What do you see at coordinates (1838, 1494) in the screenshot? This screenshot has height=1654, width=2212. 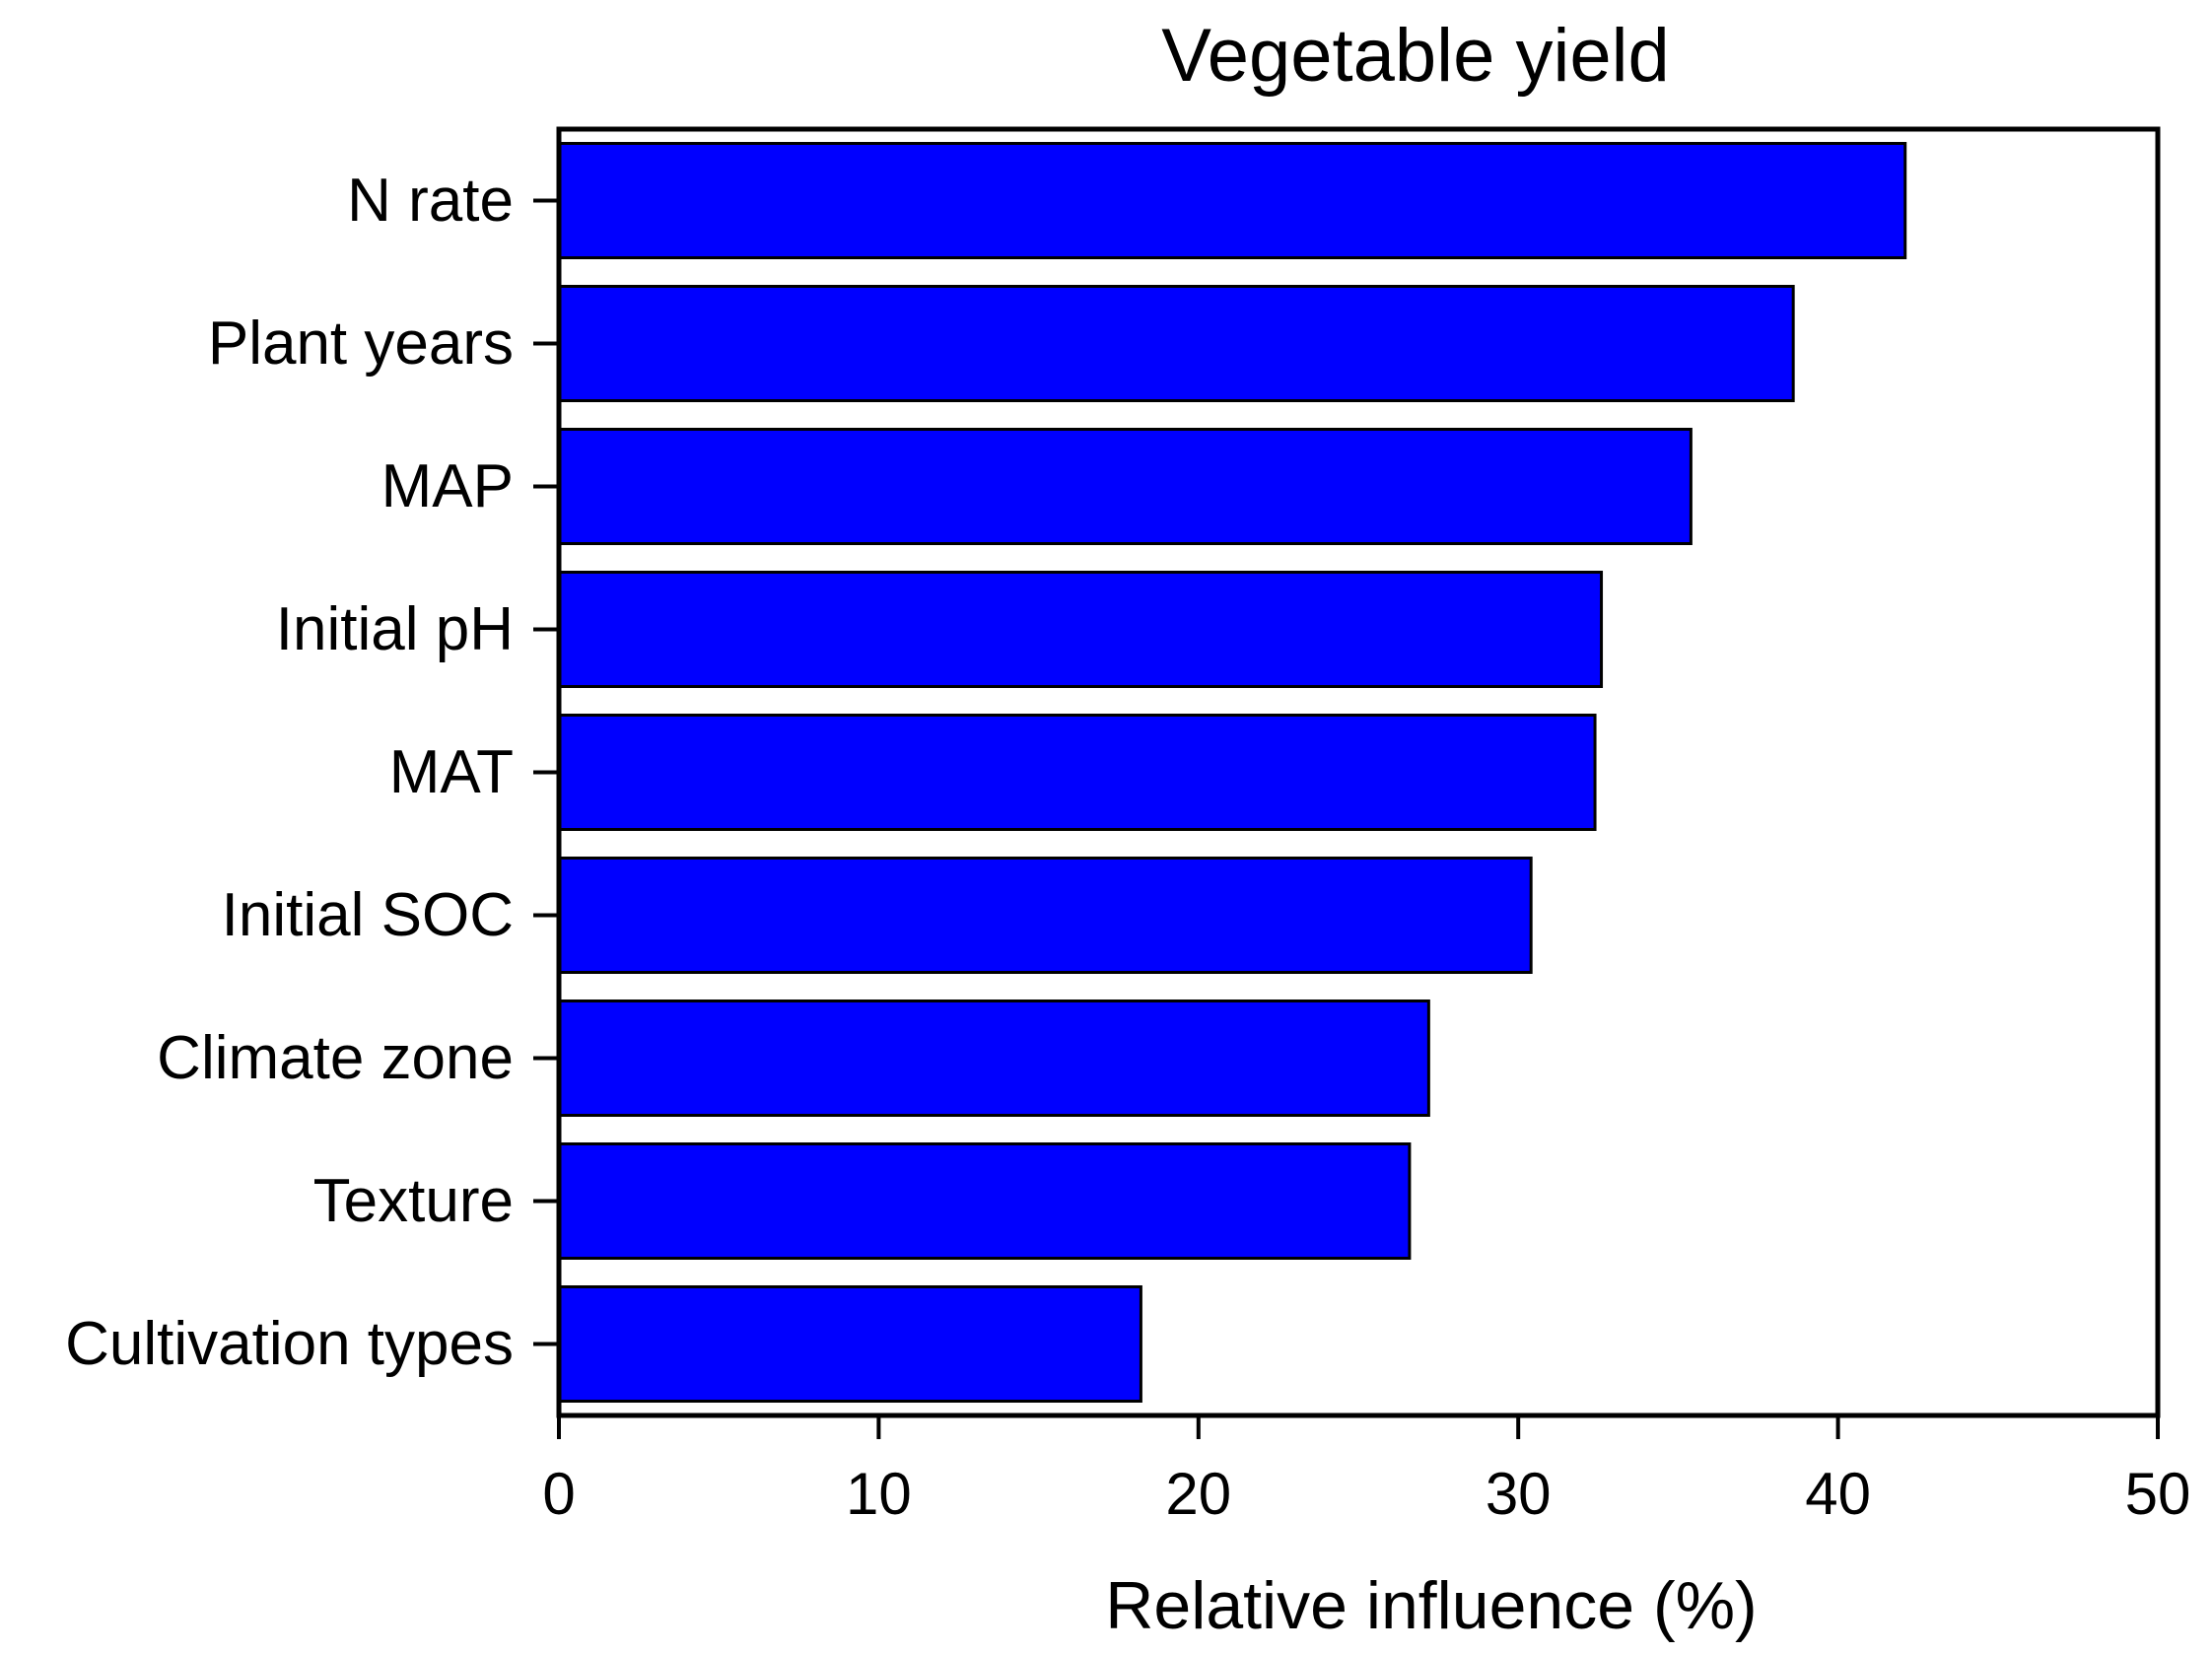 I see `x-tick-label: 40` at bounding box center [1838, 1494].